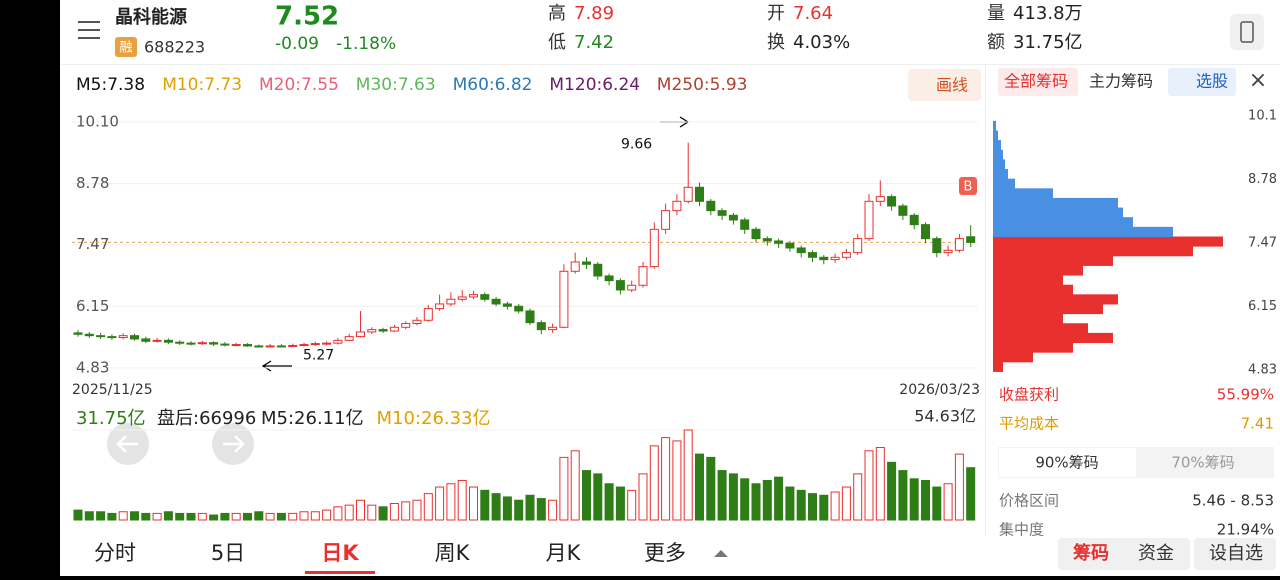 Image resolution: width=1280 pixels, height=580 pixels. Describe the element at coordinates (1029, 501) in the screenshot. I see `detail-label: 价格区间` at that location.